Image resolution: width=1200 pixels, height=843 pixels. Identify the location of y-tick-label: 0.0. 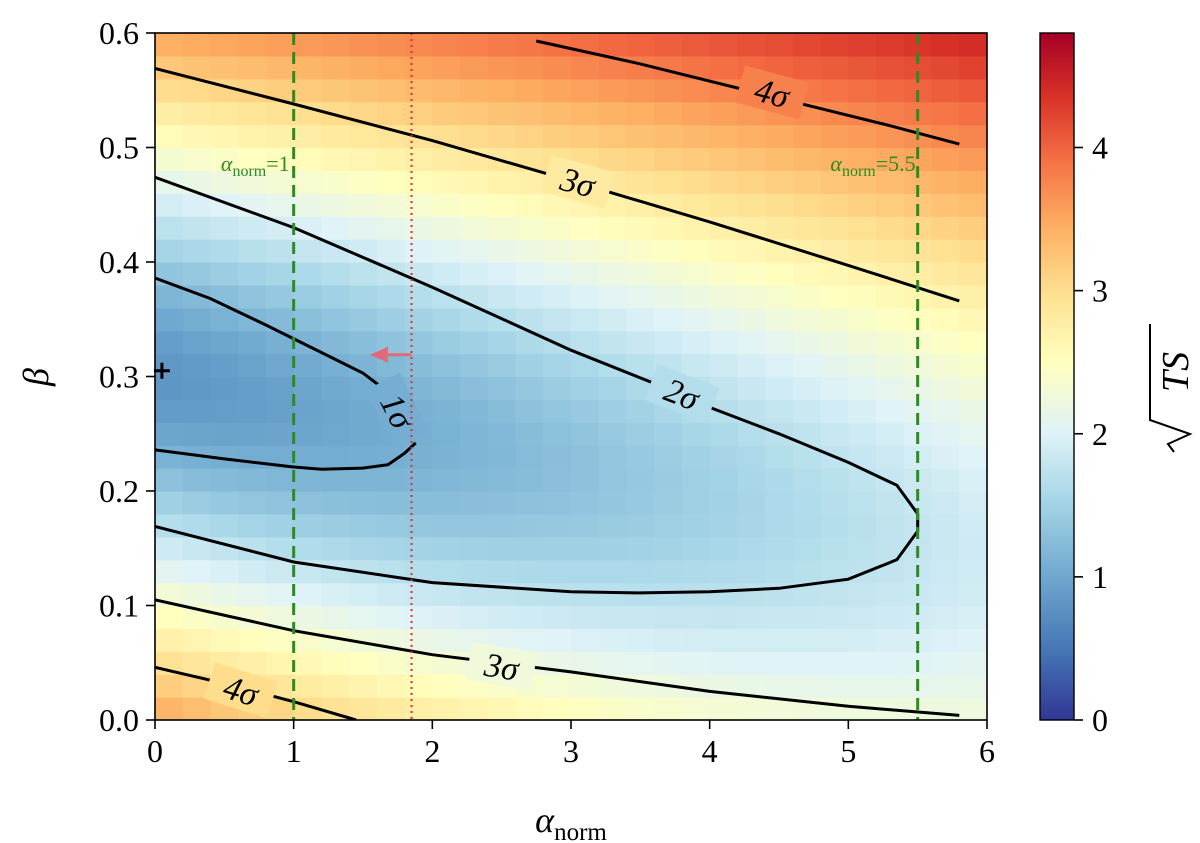
(119, 720).